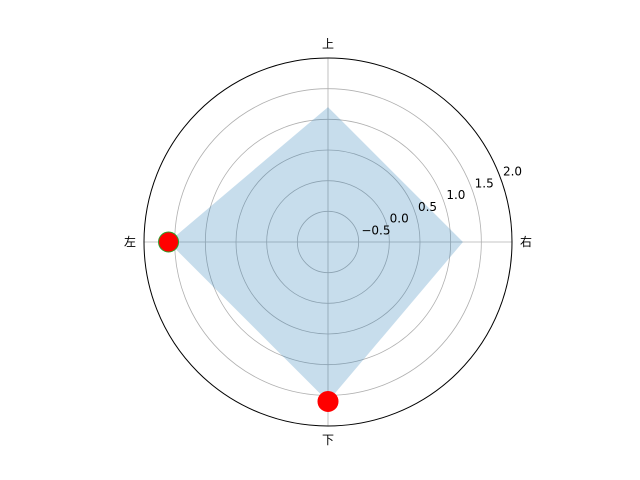  I want to click on tick-layer: −0.50.0 0.5 1.0 1.5 2.0, so click(441, 201).